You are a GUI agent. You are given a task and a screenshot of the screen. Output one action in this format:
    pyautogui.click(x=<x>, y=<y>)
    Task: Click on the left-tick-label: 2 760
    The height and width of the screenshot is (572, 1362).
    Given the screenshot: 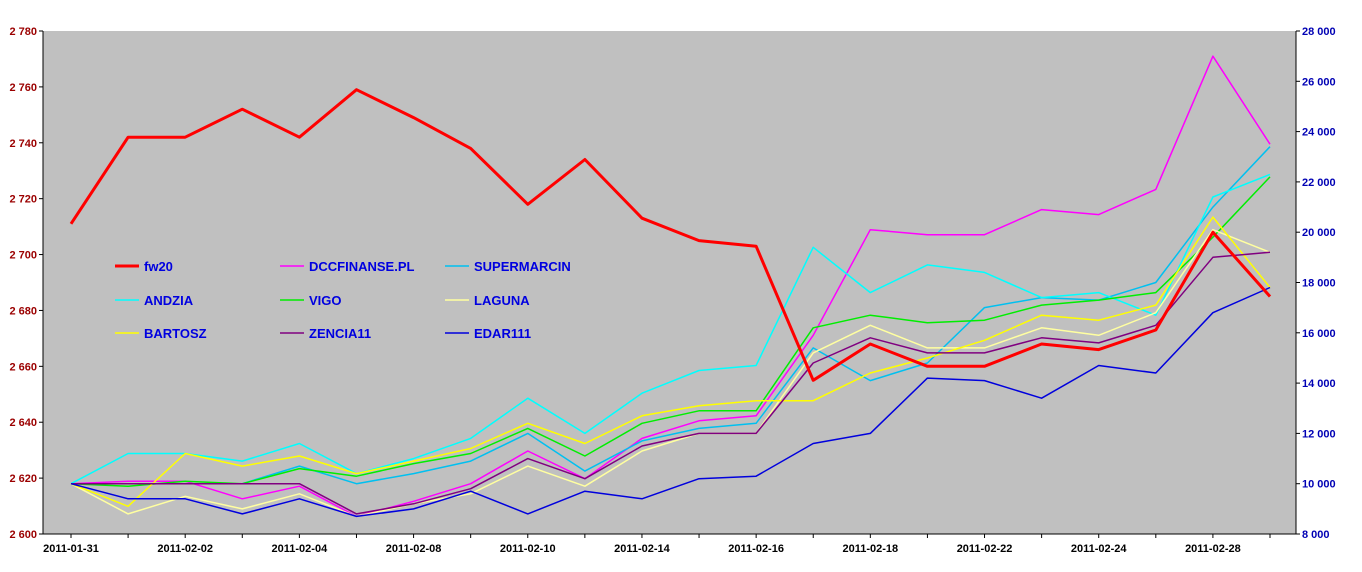 What is the action you would take?
    pyautogui.click(x=23, y=88)
    